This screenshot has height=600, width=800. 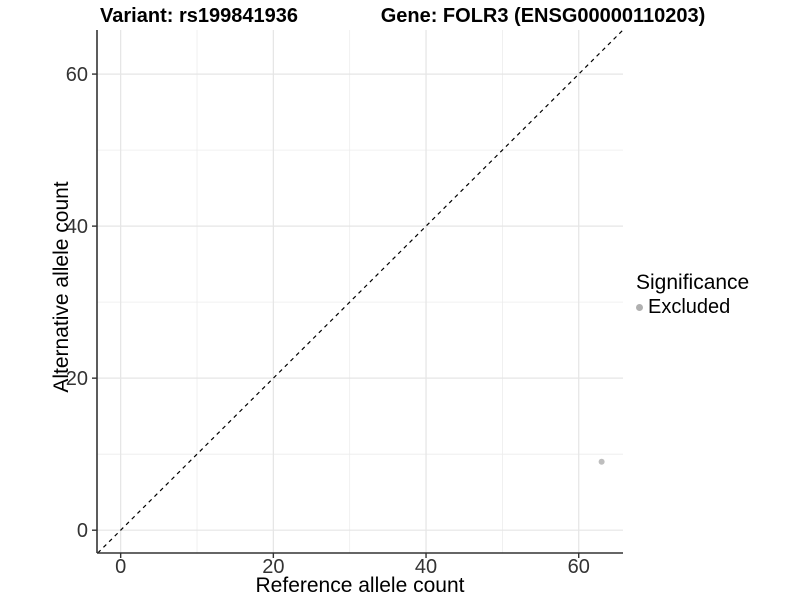 I want to click on legend-item-label: Excluded, so click(x=689, y=307).